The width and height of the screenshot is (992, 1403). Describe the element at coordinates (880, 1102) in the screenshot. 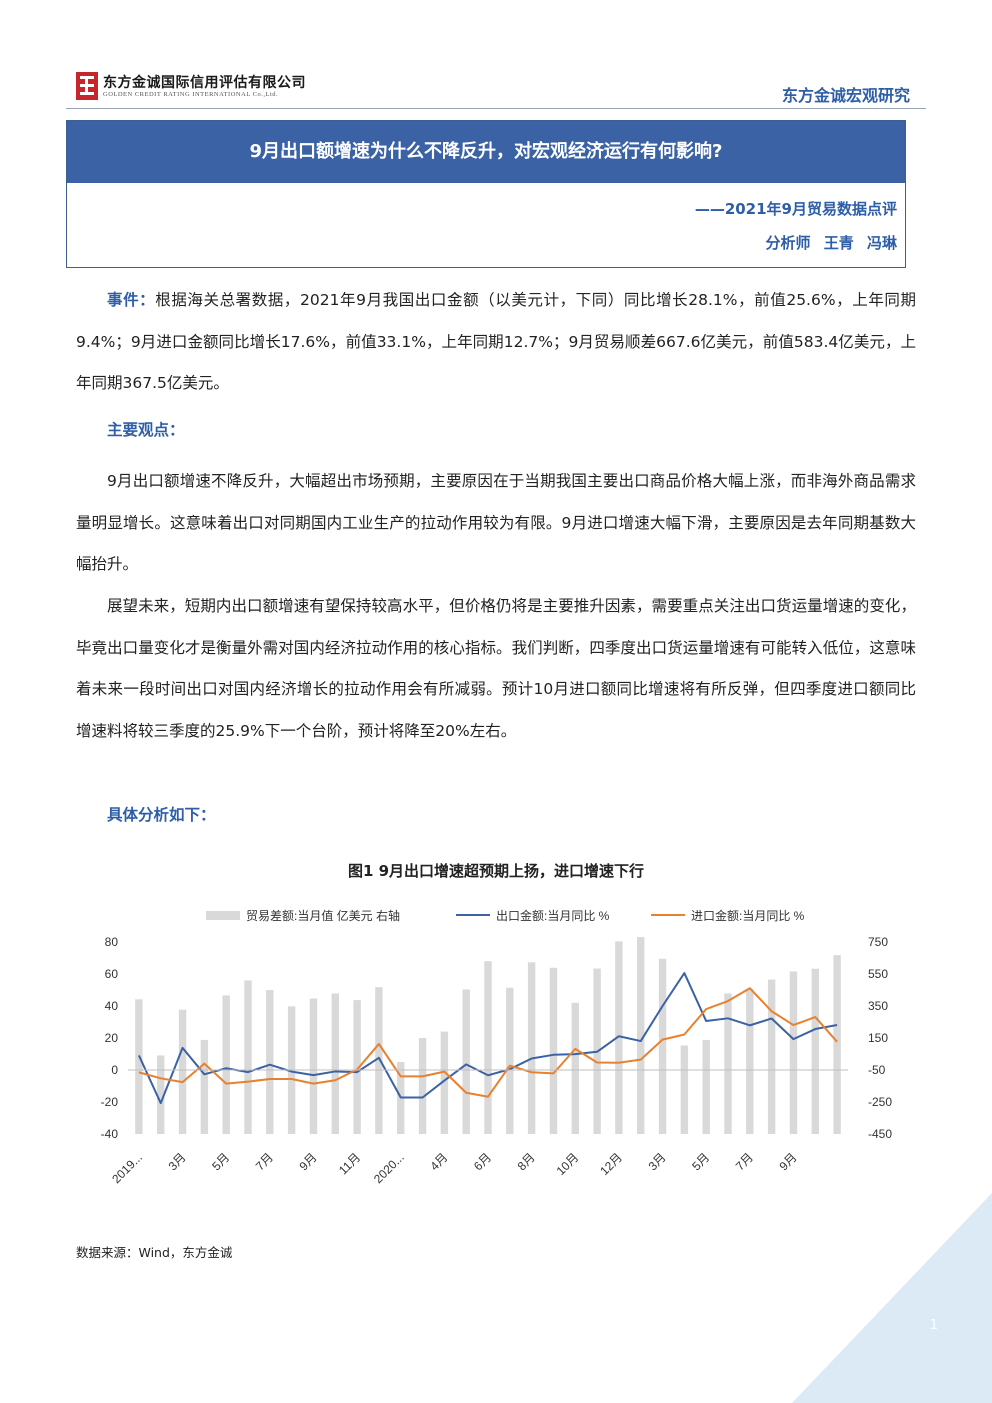

I see `right-axis-tick-label: -250` at that location.